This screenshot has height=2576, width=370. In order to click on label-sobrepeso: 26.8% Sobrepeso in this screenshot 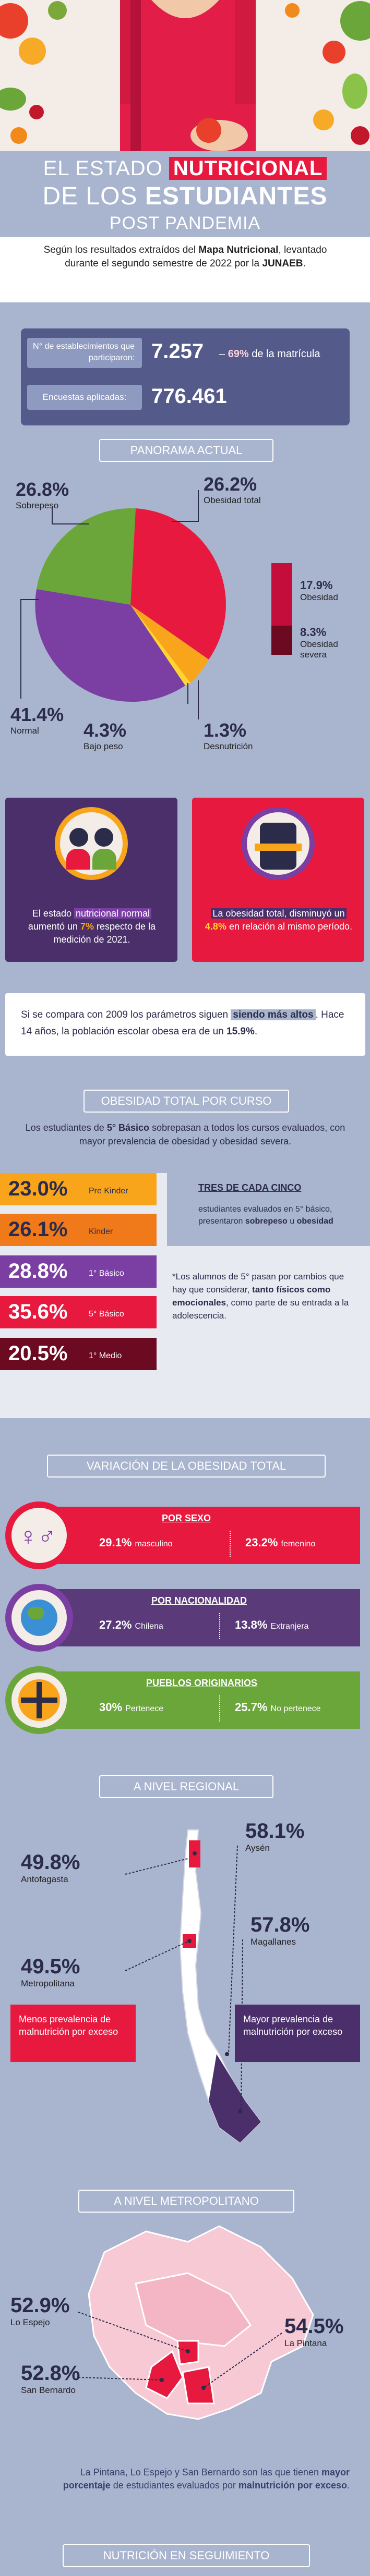, I will do `click(42, 494)`.